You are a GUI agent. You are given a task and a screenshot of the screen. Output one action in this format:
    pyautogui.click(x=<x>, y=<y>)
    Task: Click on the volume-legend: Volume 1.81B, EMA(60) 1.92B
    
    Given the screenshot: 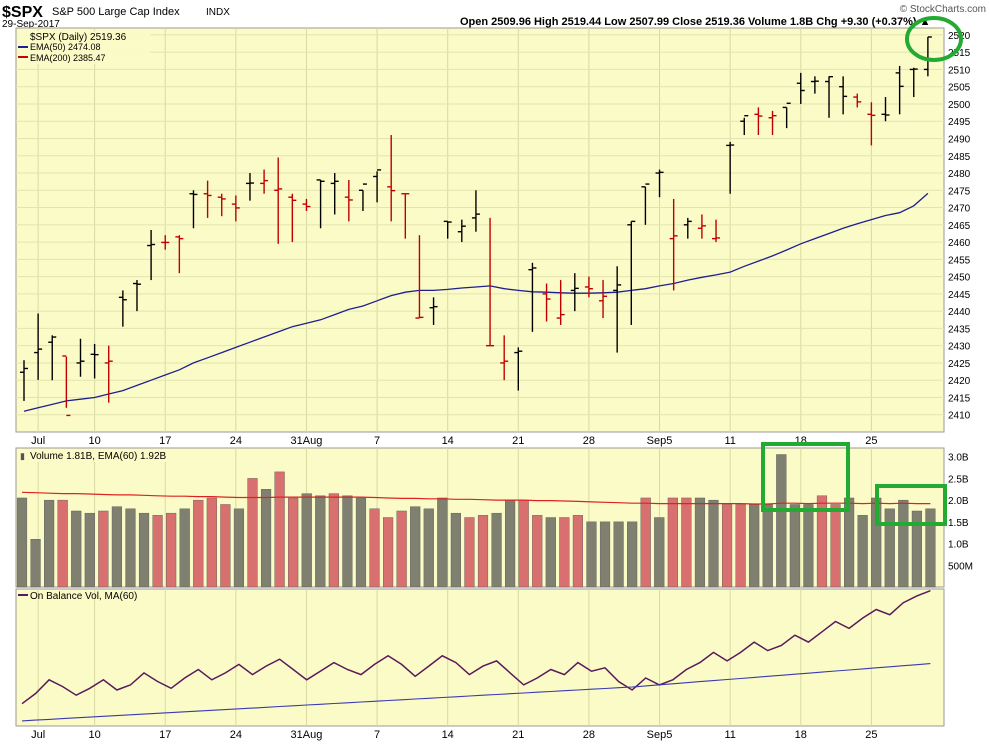 What is the action you would take?
    pyautogui.click(x=98, y=456)
    